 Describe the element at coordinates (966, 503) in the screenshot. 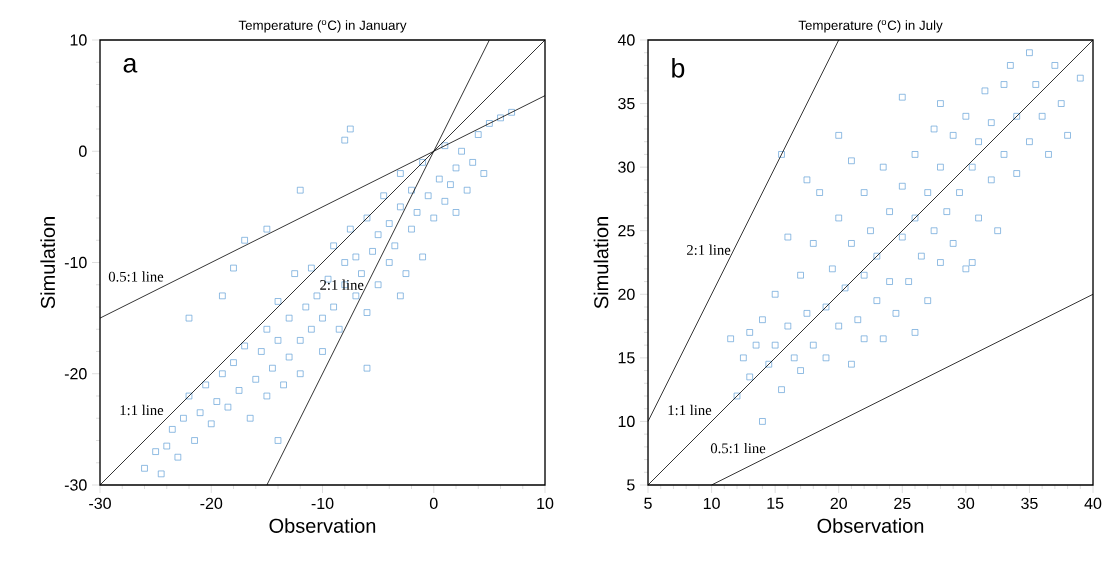

I see `x-tick-label: 30` at that location.